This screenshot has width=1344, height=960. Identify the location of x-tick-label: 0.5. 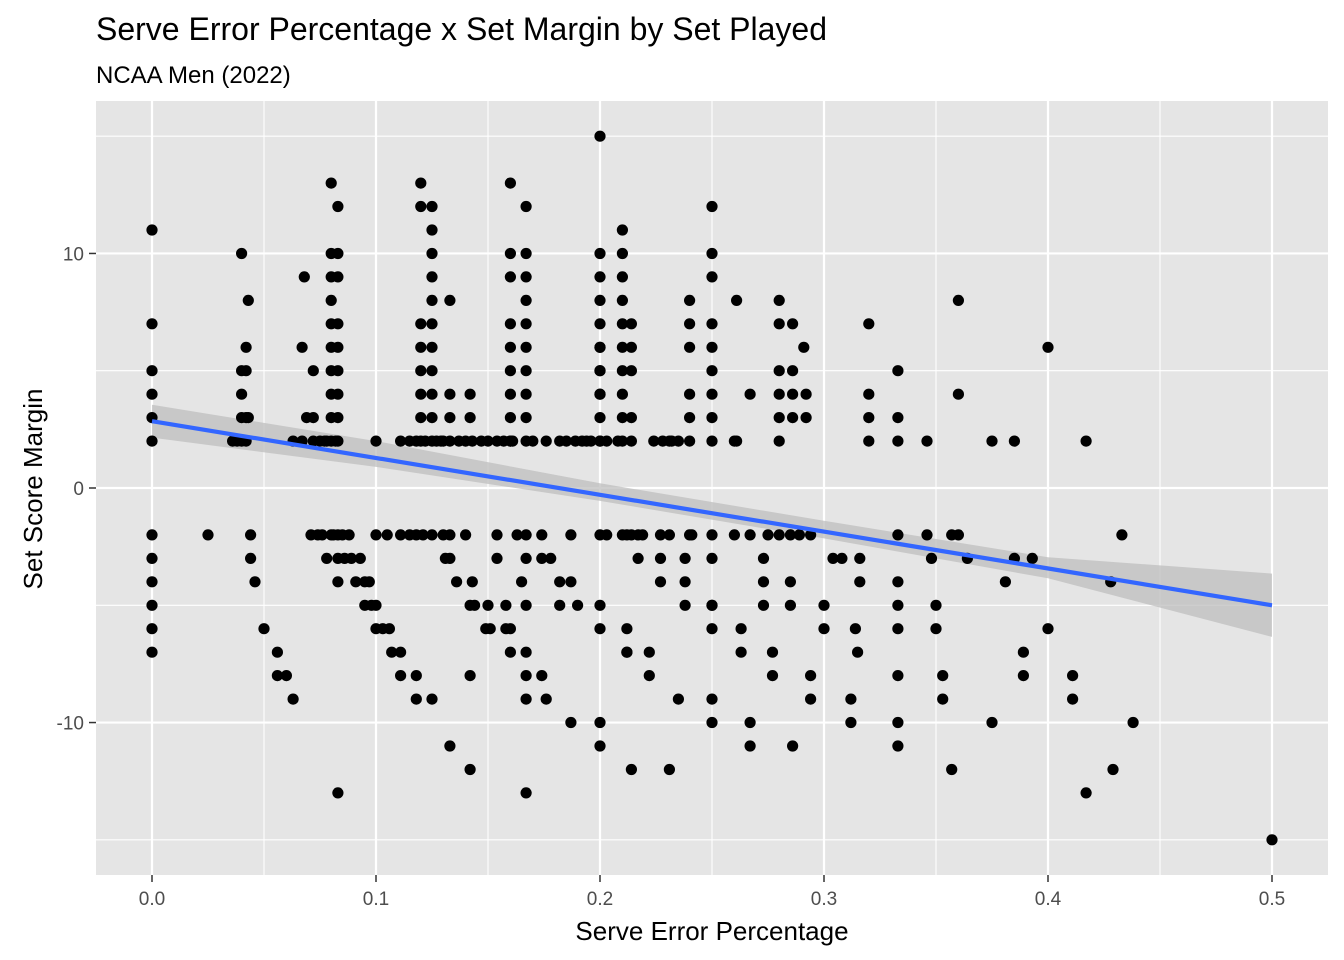
(1272, 899).